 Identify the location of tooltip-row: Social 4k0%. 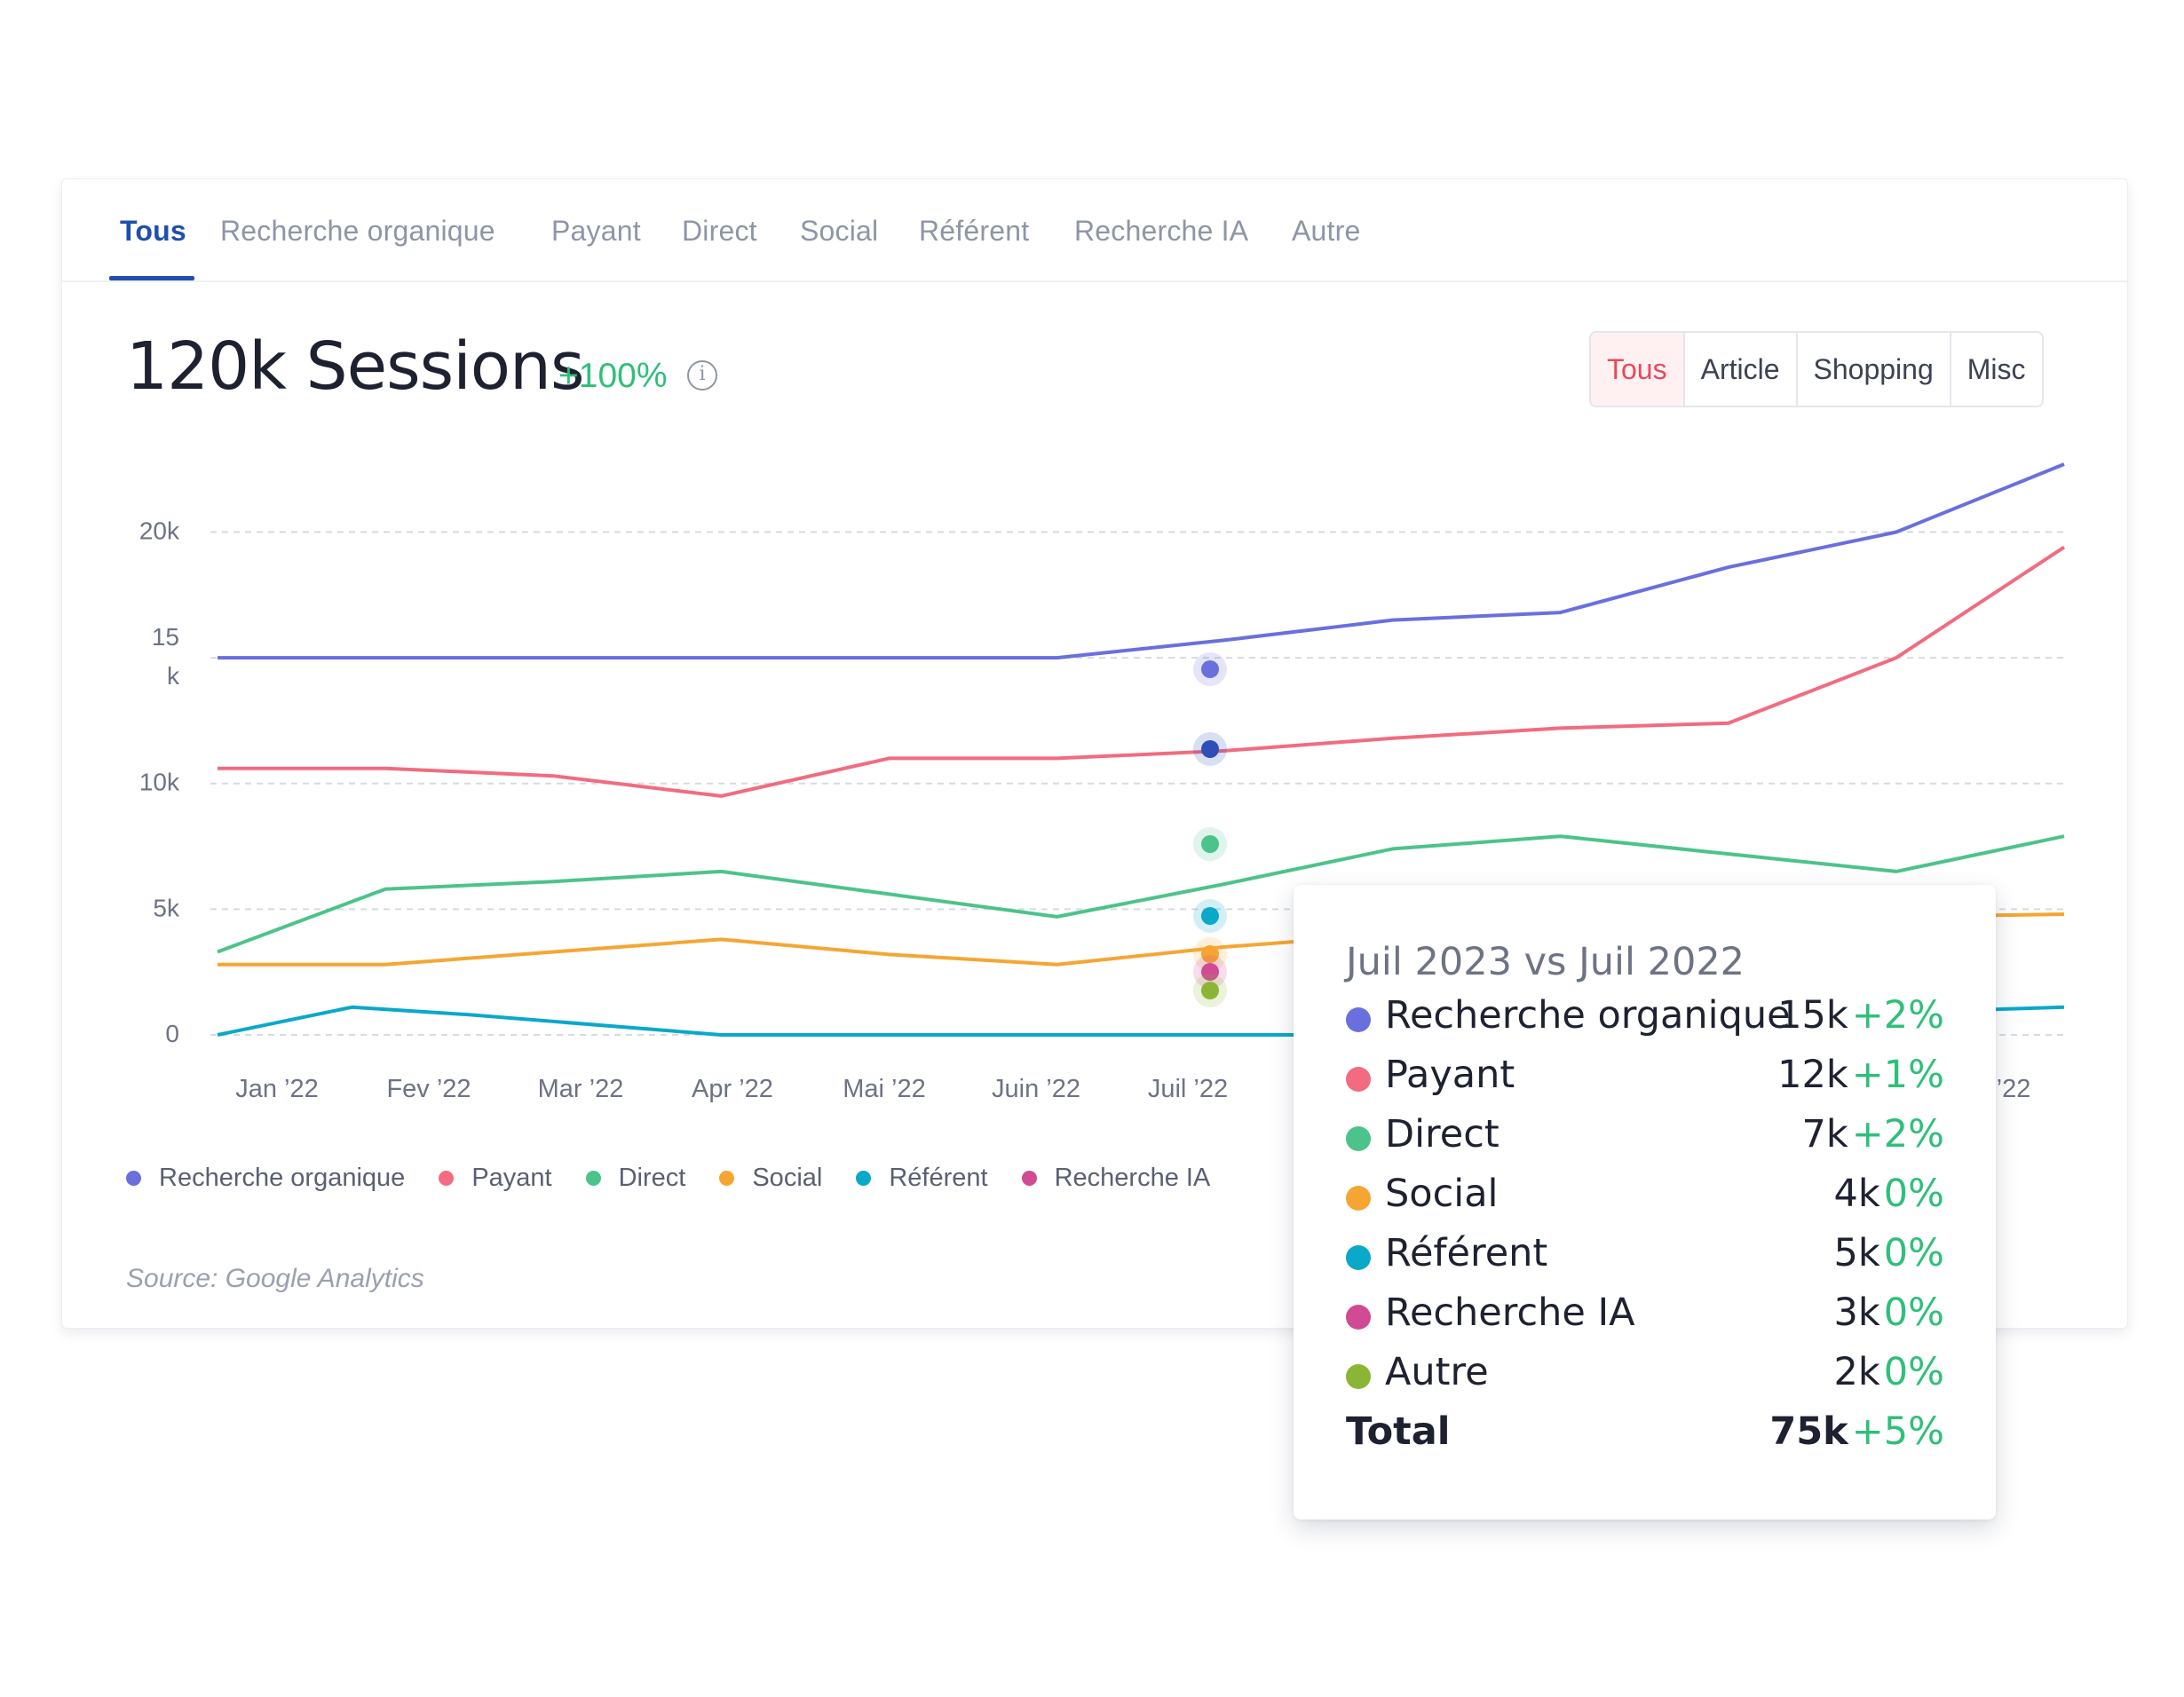
(1645, 1196).